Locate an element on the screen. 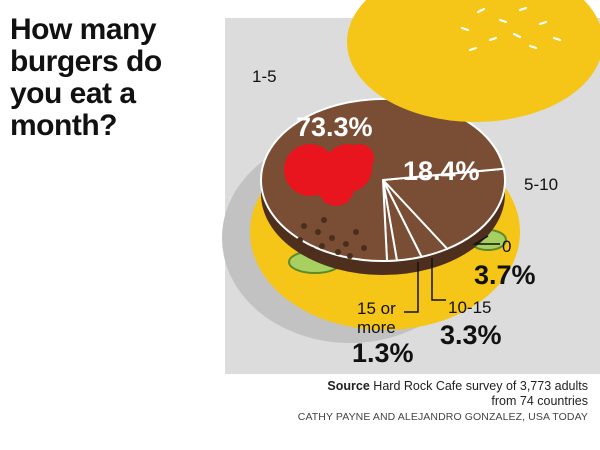 The width and height of the screenshot is (600, 450). source-text-line-2: from 74 countries is located at coordinates (539, 401).